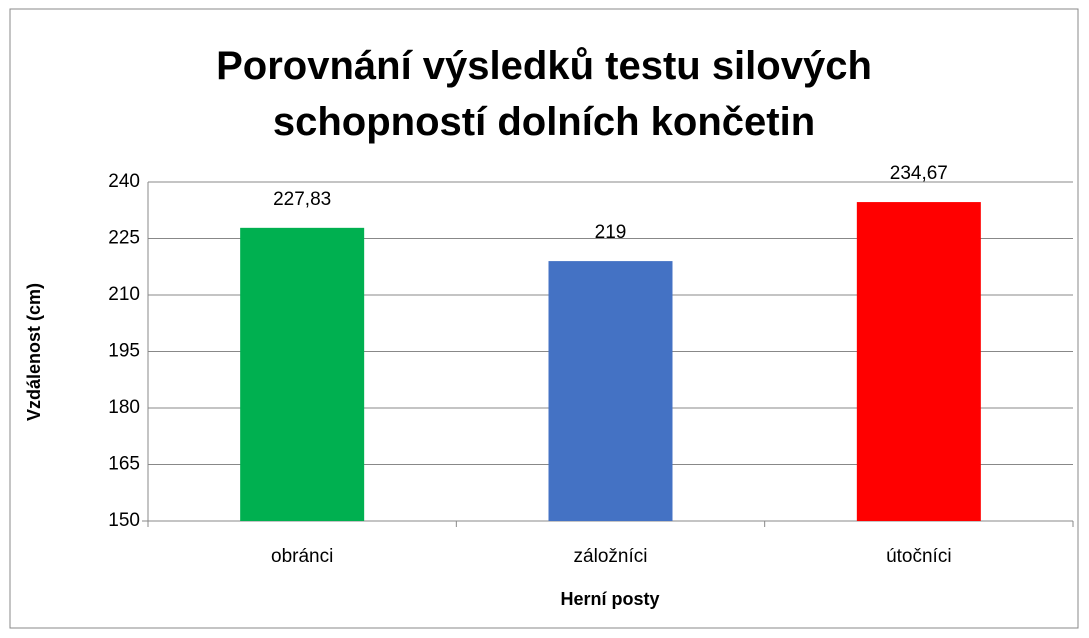 Image resolution: width=1089 pixels, height=638 pixels. What do you see at coordinates (609, 599) in the screenshot?
I see `x-axis-title: Herní posty` at bounding box center [609, 599].